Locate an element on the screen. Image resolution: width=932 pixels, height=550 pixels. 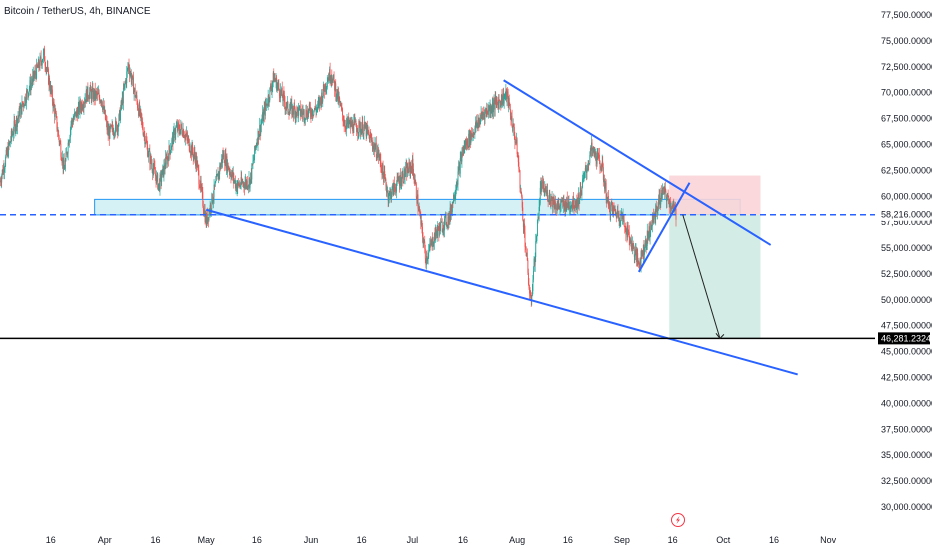
y-tick-label: 45,000.000000 is located at coordinates (906, 352).